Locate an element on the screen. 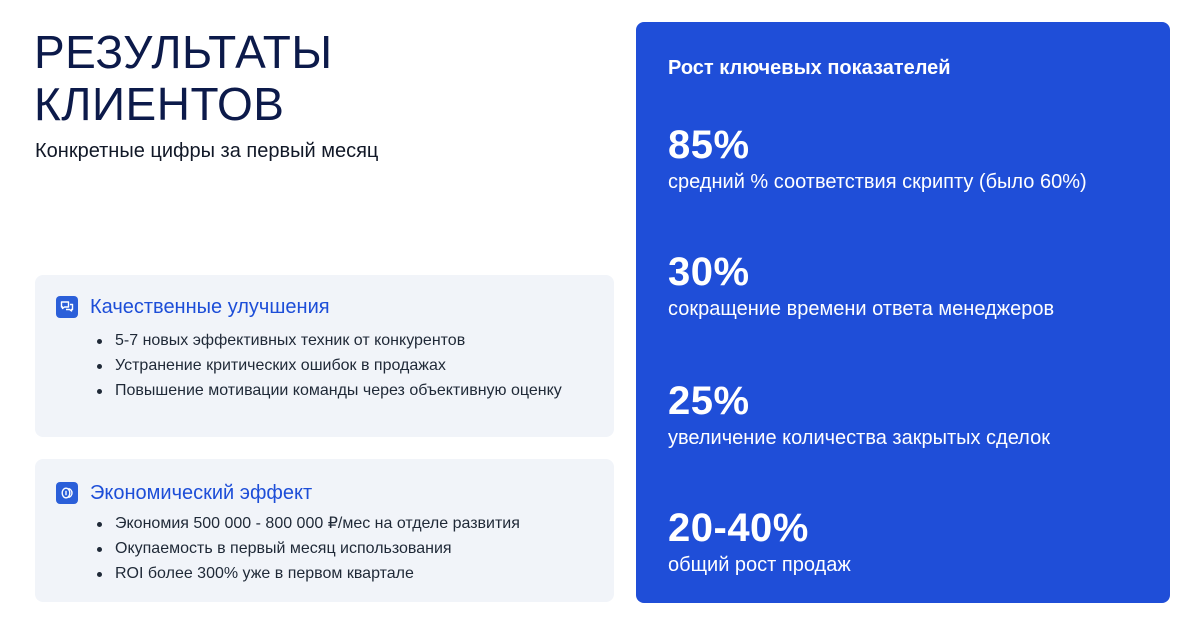  coins-icon is located at coordinates (67, 493).